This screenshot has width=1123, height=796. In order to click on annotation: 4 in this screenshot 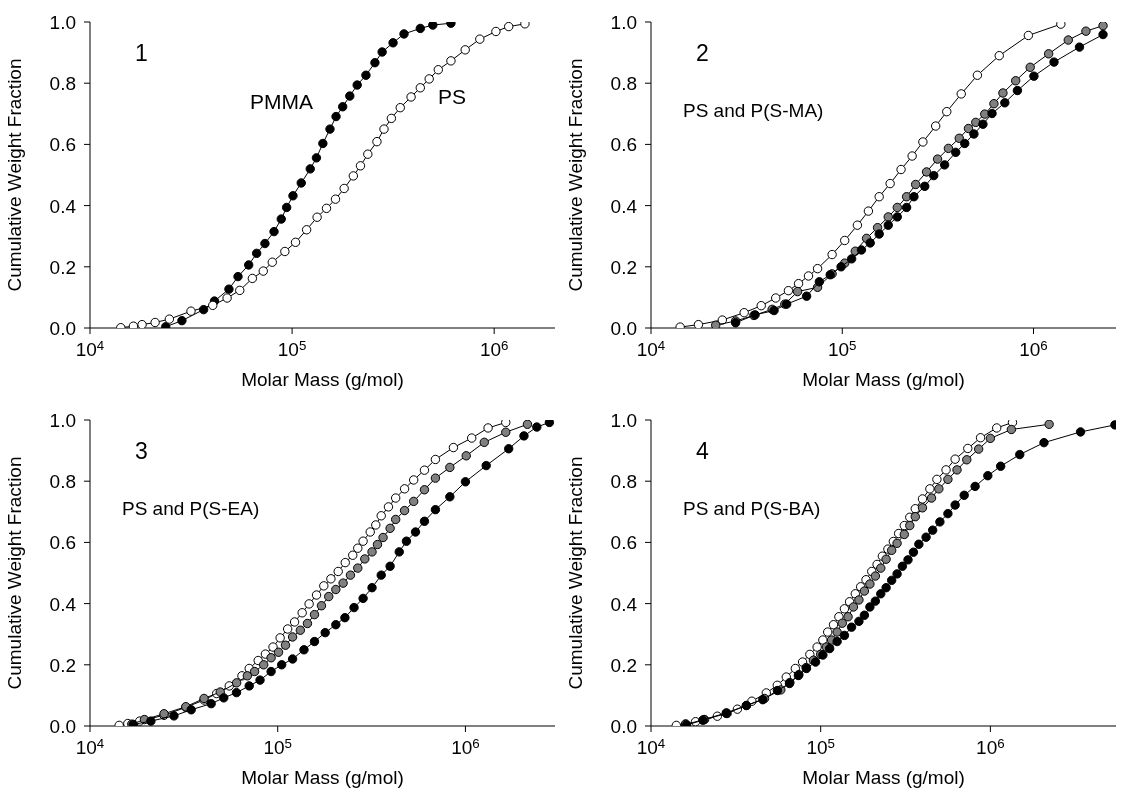, I will do `click(702, 451)`.